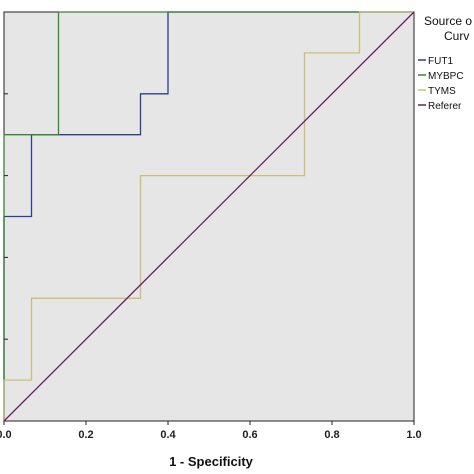 The height and width of the screenshot is (474, 474). What do you see at coordinates (6, 175) in the screenshot?
I see `y-axis` at bounding box center [6, 175].